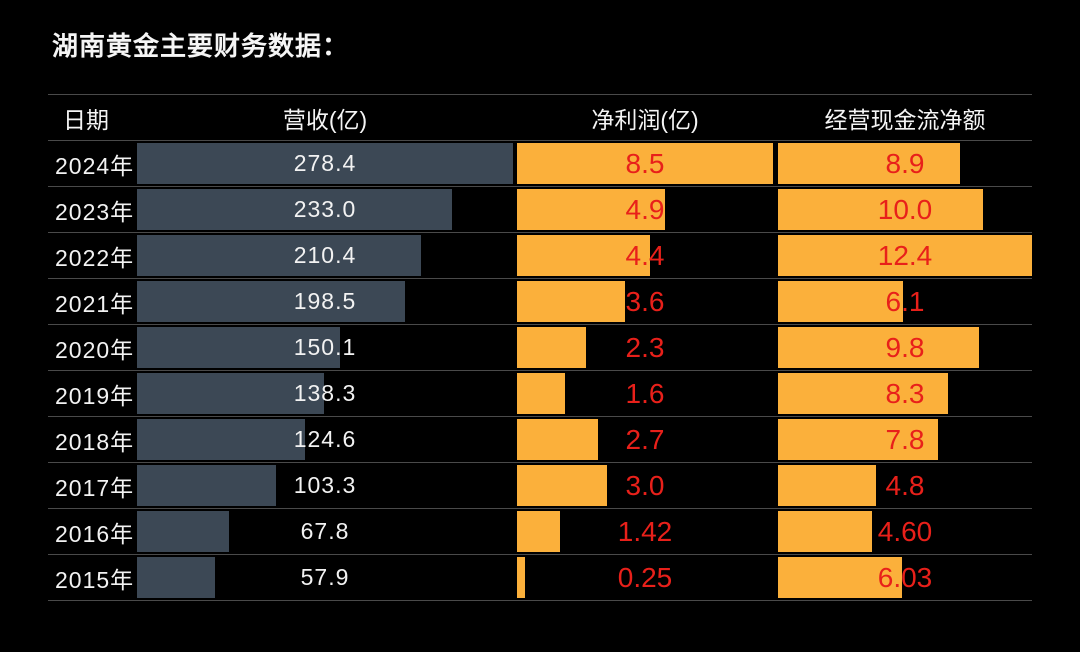  I want to click on table-row: 2016年 67.8 1.42 4.60, so click(540, 532).